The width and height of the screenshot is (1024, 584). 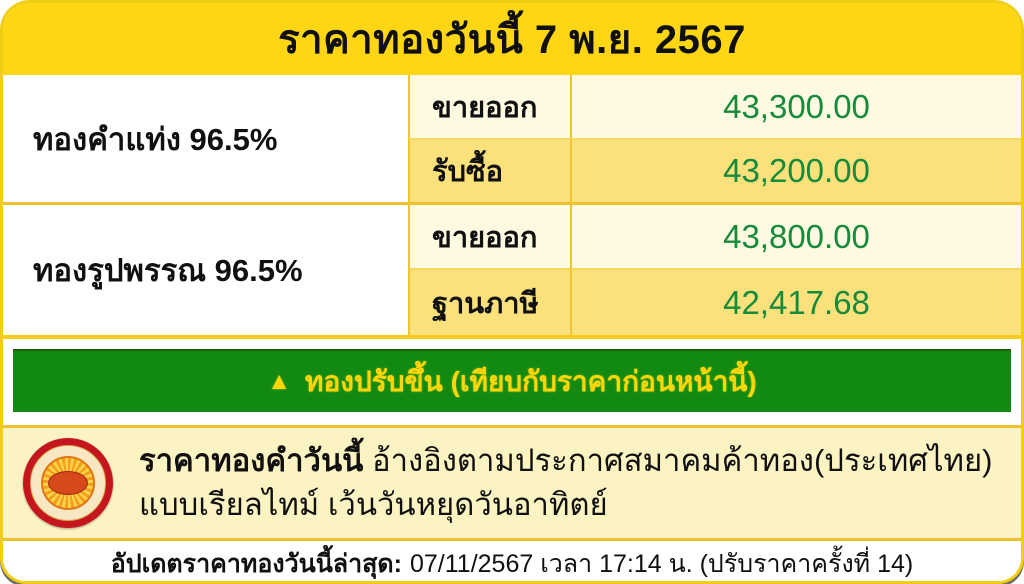 What do you see at coordinates (489, 107) in the screenshot?
I see `row-label-sell: ขายออก` at bounding box center [489, 107].